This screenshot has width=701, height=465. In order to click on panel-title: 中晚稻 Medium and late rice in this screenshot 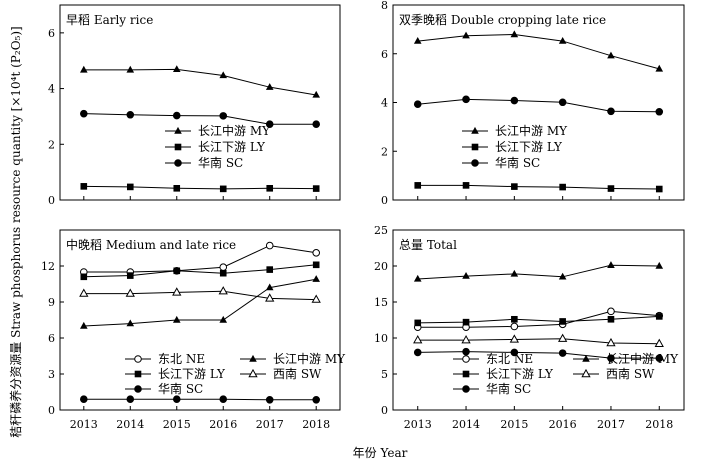, I will do `click(151, 244)`.